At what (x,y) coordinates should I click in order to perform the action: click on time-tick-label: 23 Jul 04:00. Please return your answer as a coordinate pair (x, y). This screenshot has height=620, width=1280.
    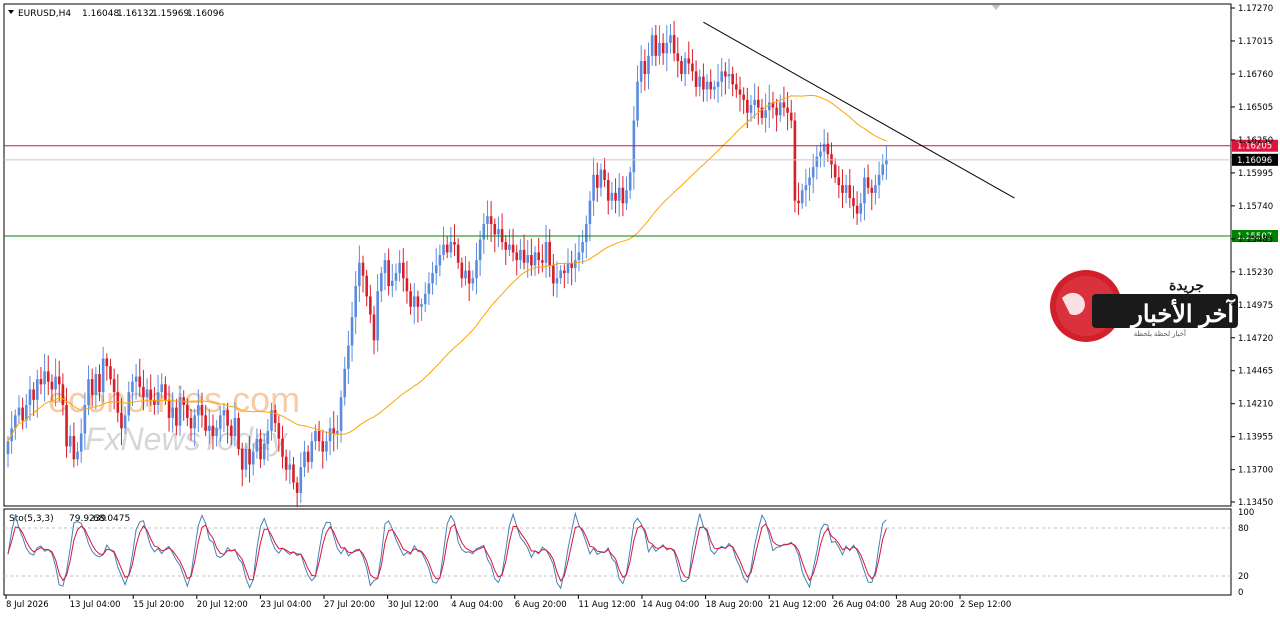
    Looking at the image, I should click on (285, 605).